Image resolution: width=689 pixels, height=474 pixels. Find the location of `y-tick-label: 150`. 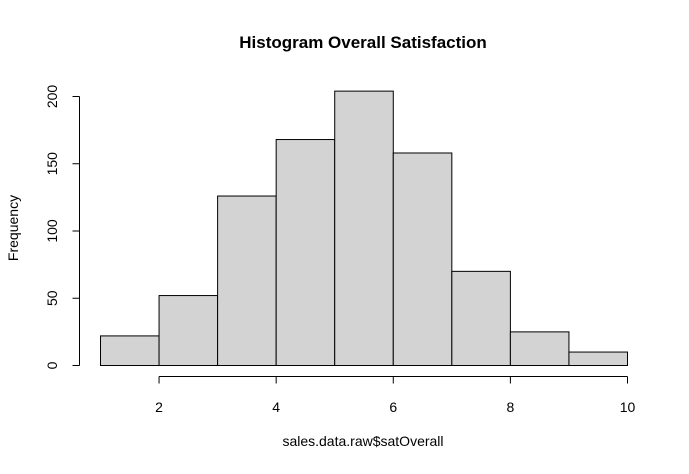

y-tick-label: 150 is located at coordinates (52, 164).